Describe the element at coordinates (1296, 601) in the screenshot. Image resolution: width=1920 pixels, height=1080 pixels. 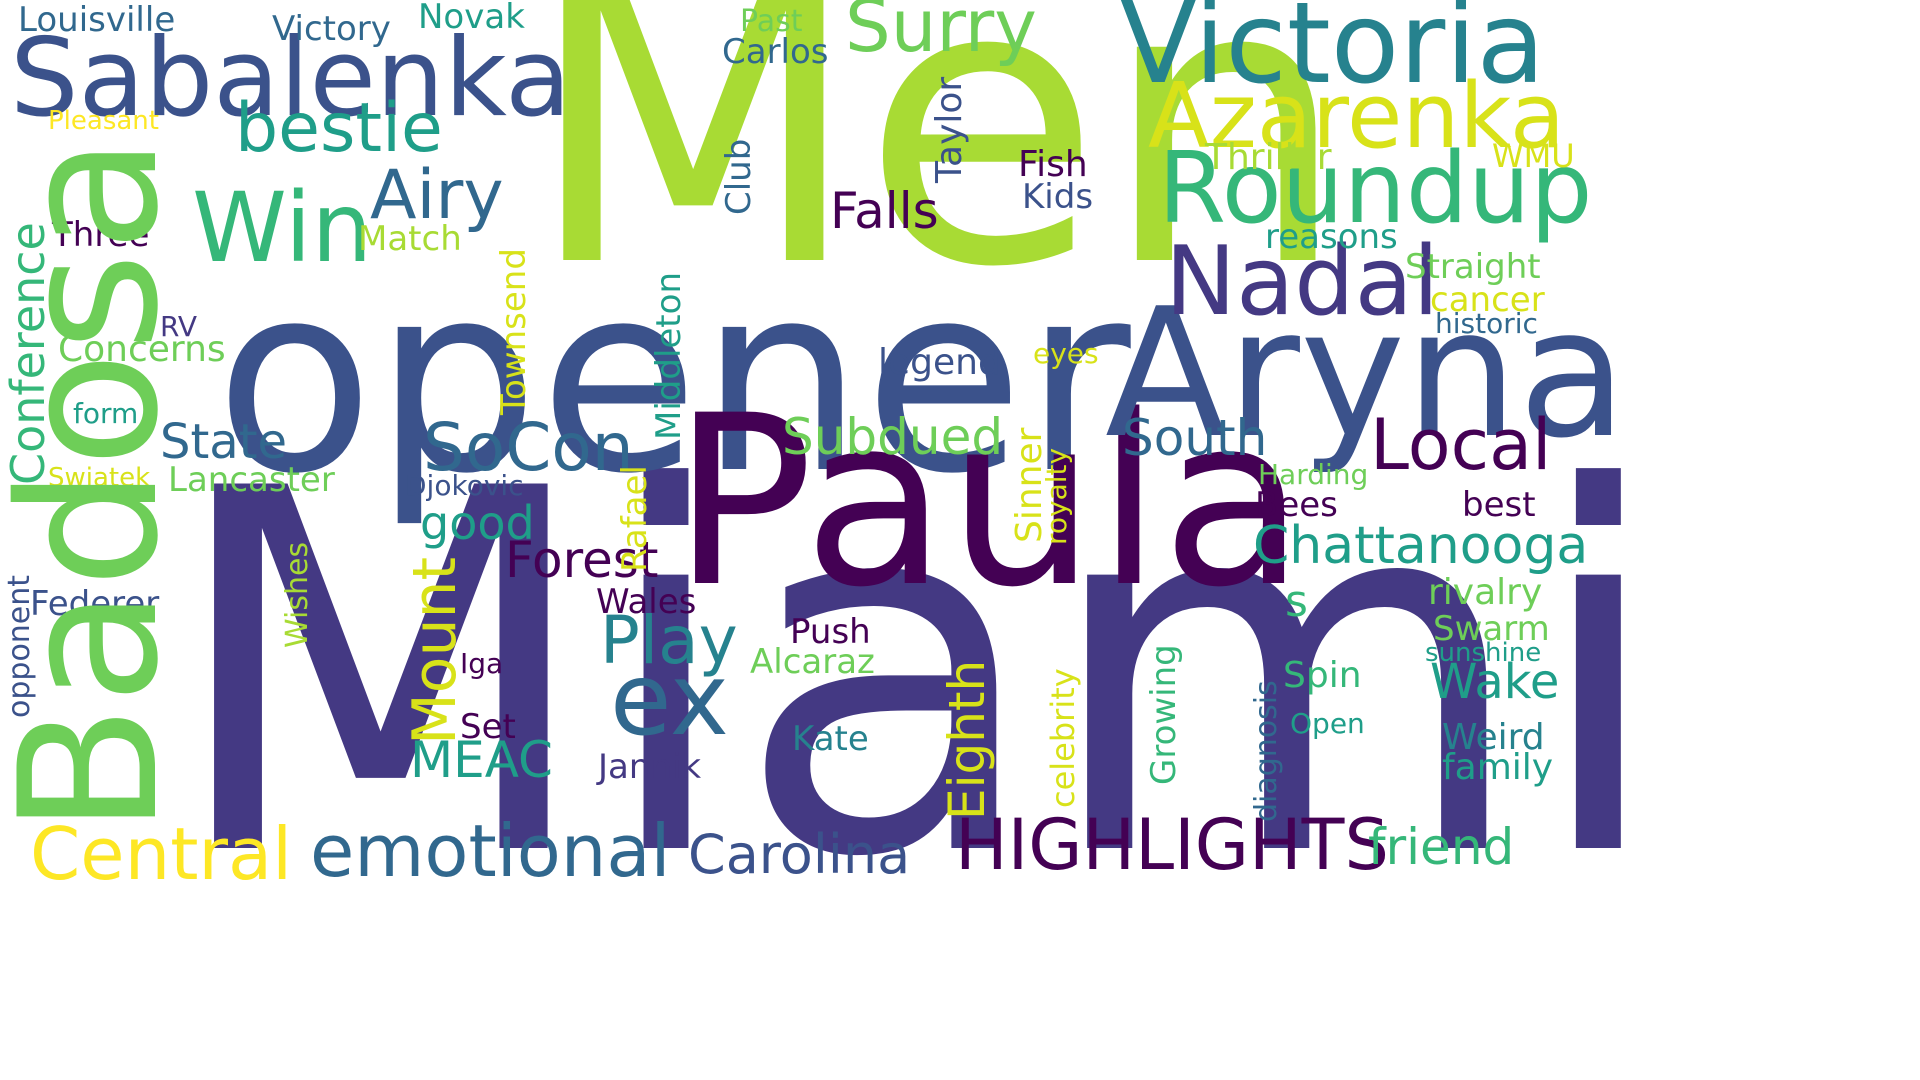
I see `word-s: s` at that location.